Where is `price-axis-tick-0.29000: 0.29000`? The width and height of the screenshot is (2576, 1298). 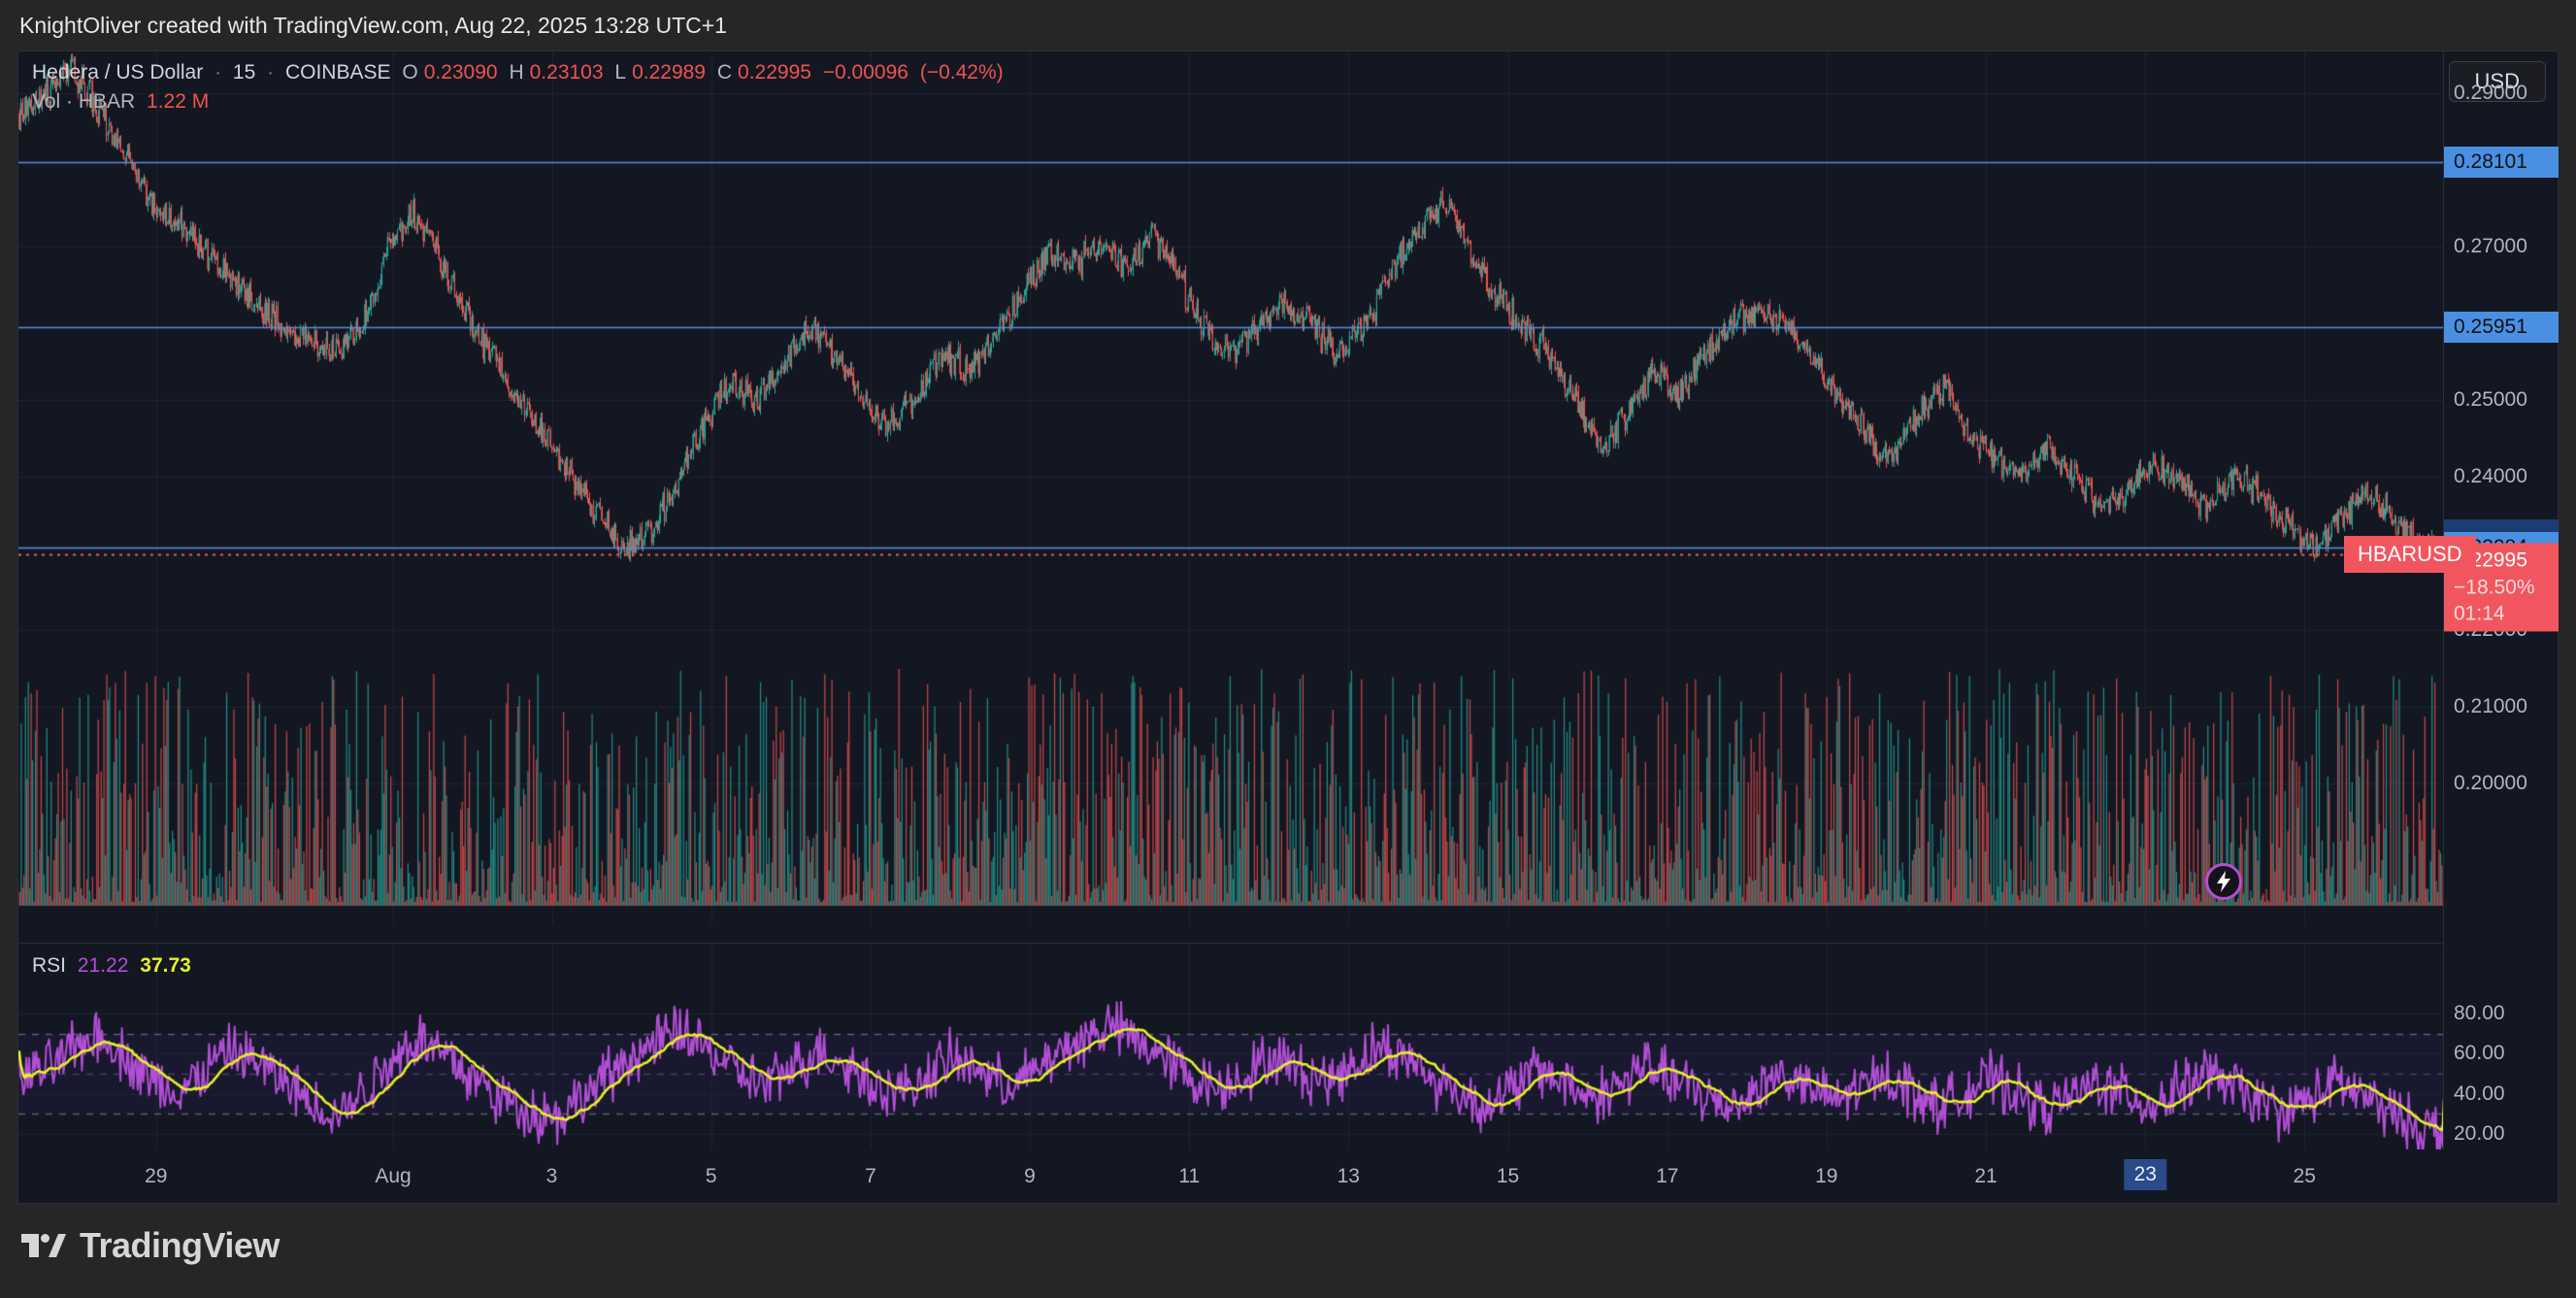 price-axis-tick-0.29000: 0.29000 is located at coordinates (2490, 94).